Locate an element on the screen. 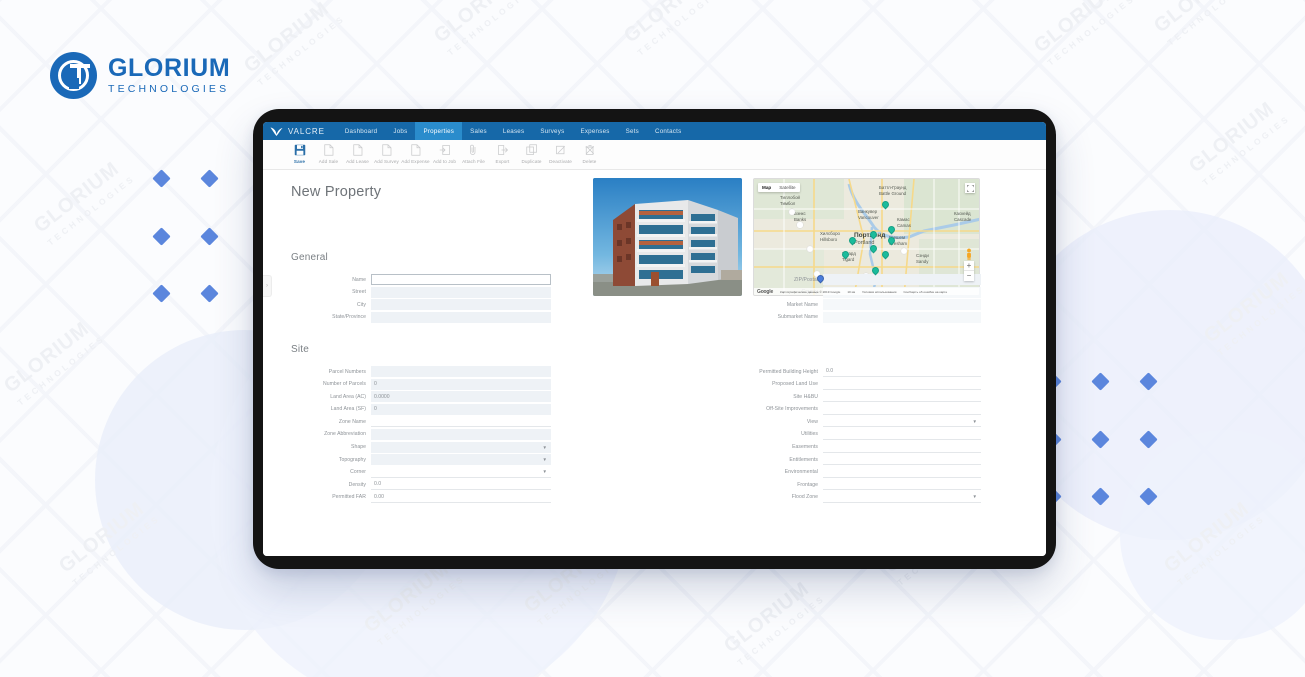 This screenshot has width=1305, height=677. field-input-zone-abbreviation is located at coordinates (461, 434).